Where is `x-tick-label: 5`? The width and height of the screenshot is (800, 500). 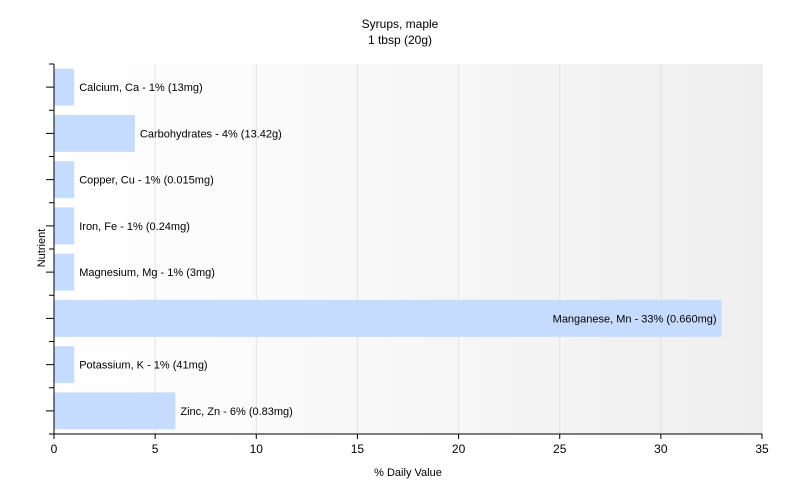
x-tick-label: 5 is located at coordinates (155, 449).